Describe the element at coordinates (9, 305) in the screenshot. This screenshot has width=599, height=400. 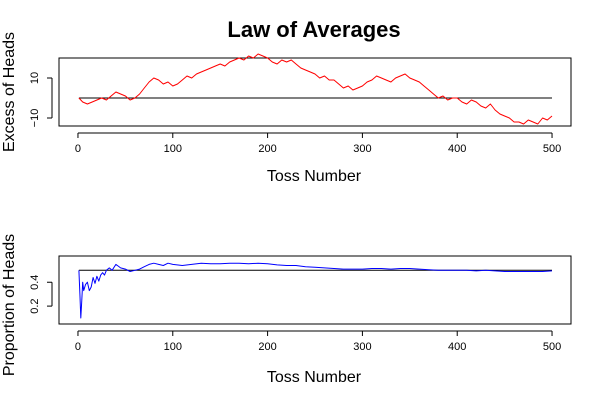
I see `y-axis-label: Proportion of Heads` at that location.